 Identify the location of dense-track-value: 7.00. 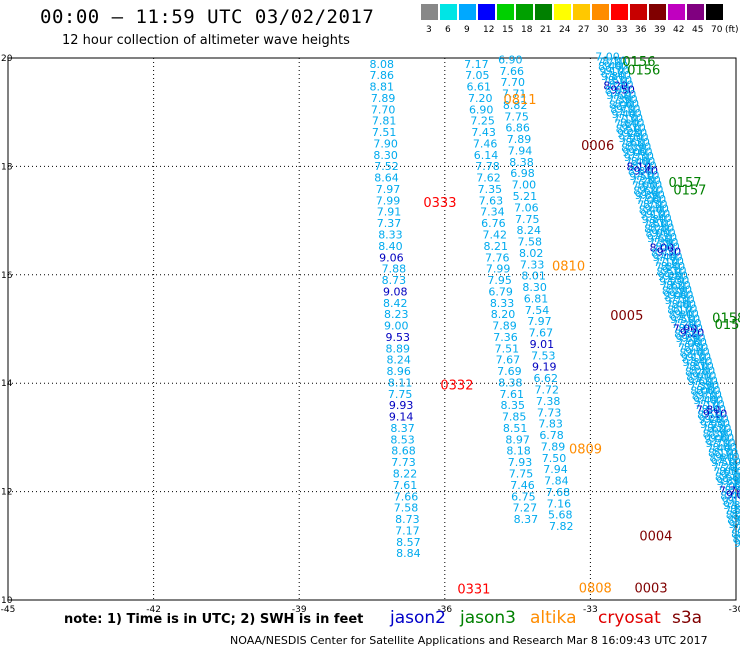
(648, 200).